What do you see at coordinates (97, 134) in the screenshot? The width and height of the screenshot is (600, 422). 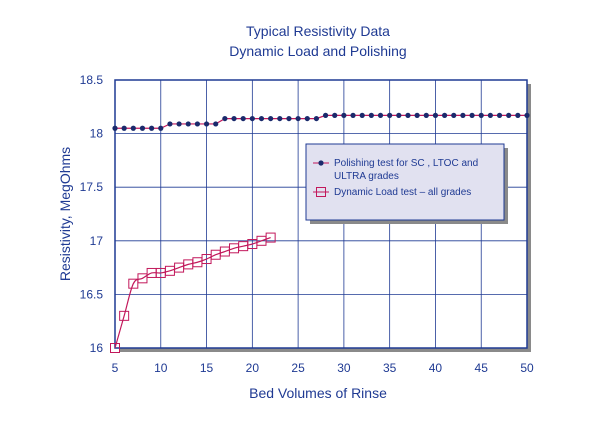 I see `y-tick-label: 18` at bounding box center [97, 134].